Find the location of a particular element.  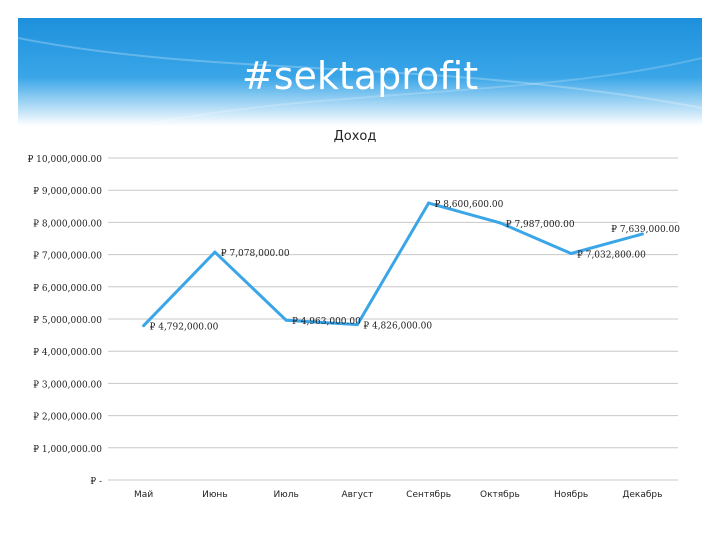

x-tick-label: Август is located at coordinates (358, 495).